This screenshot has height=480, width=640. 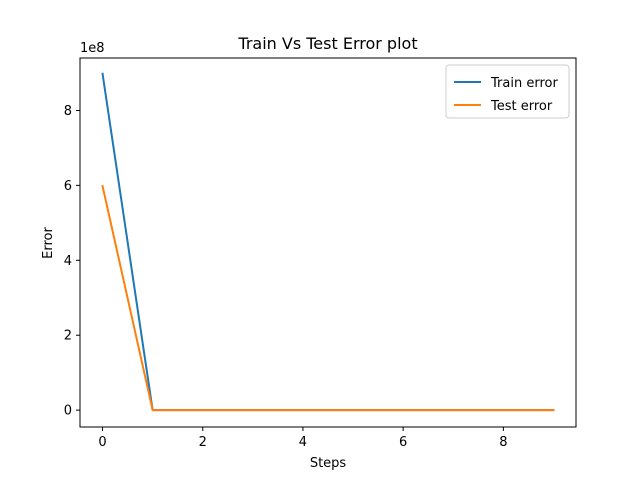 What do you see at coordinates (68, 336) in the screenshot?
I see `y-tick-label: 2` at bounding box center [68, 336].